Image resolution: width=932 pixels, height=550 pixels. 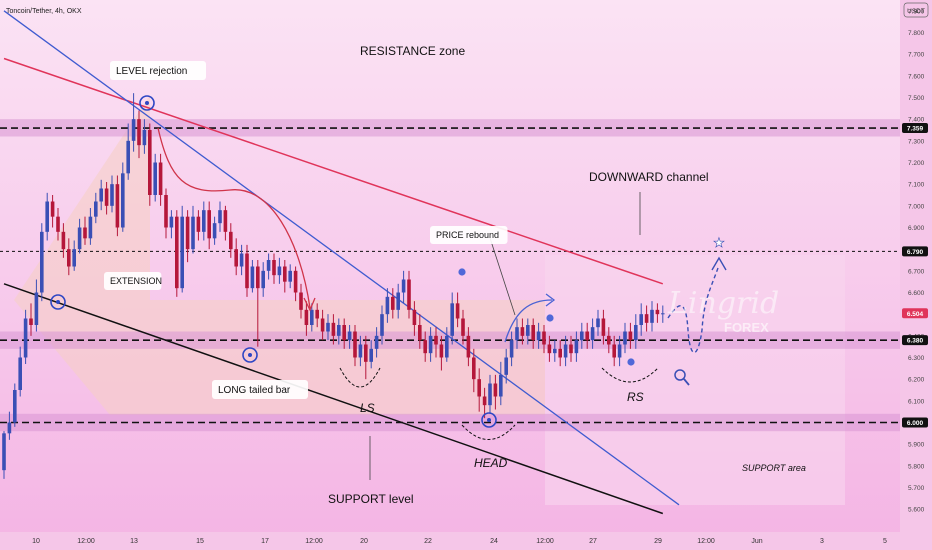 I want to click on price-axis, so click(x=916, y=275).